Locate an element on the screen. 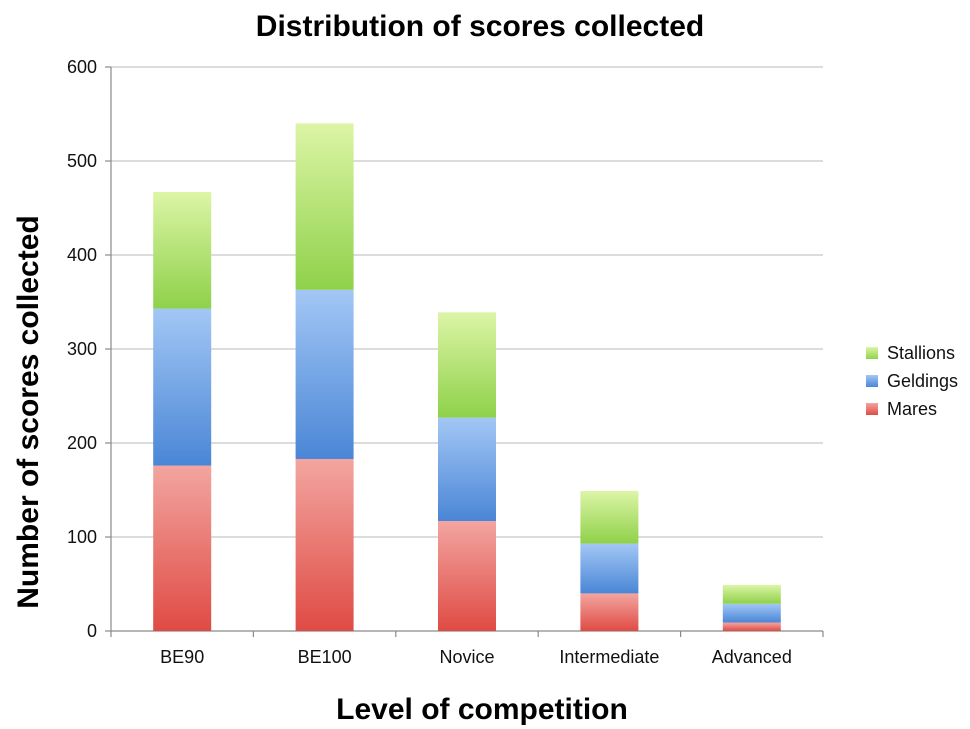  bar-mares-be100 is located at coordinates (324, 544).